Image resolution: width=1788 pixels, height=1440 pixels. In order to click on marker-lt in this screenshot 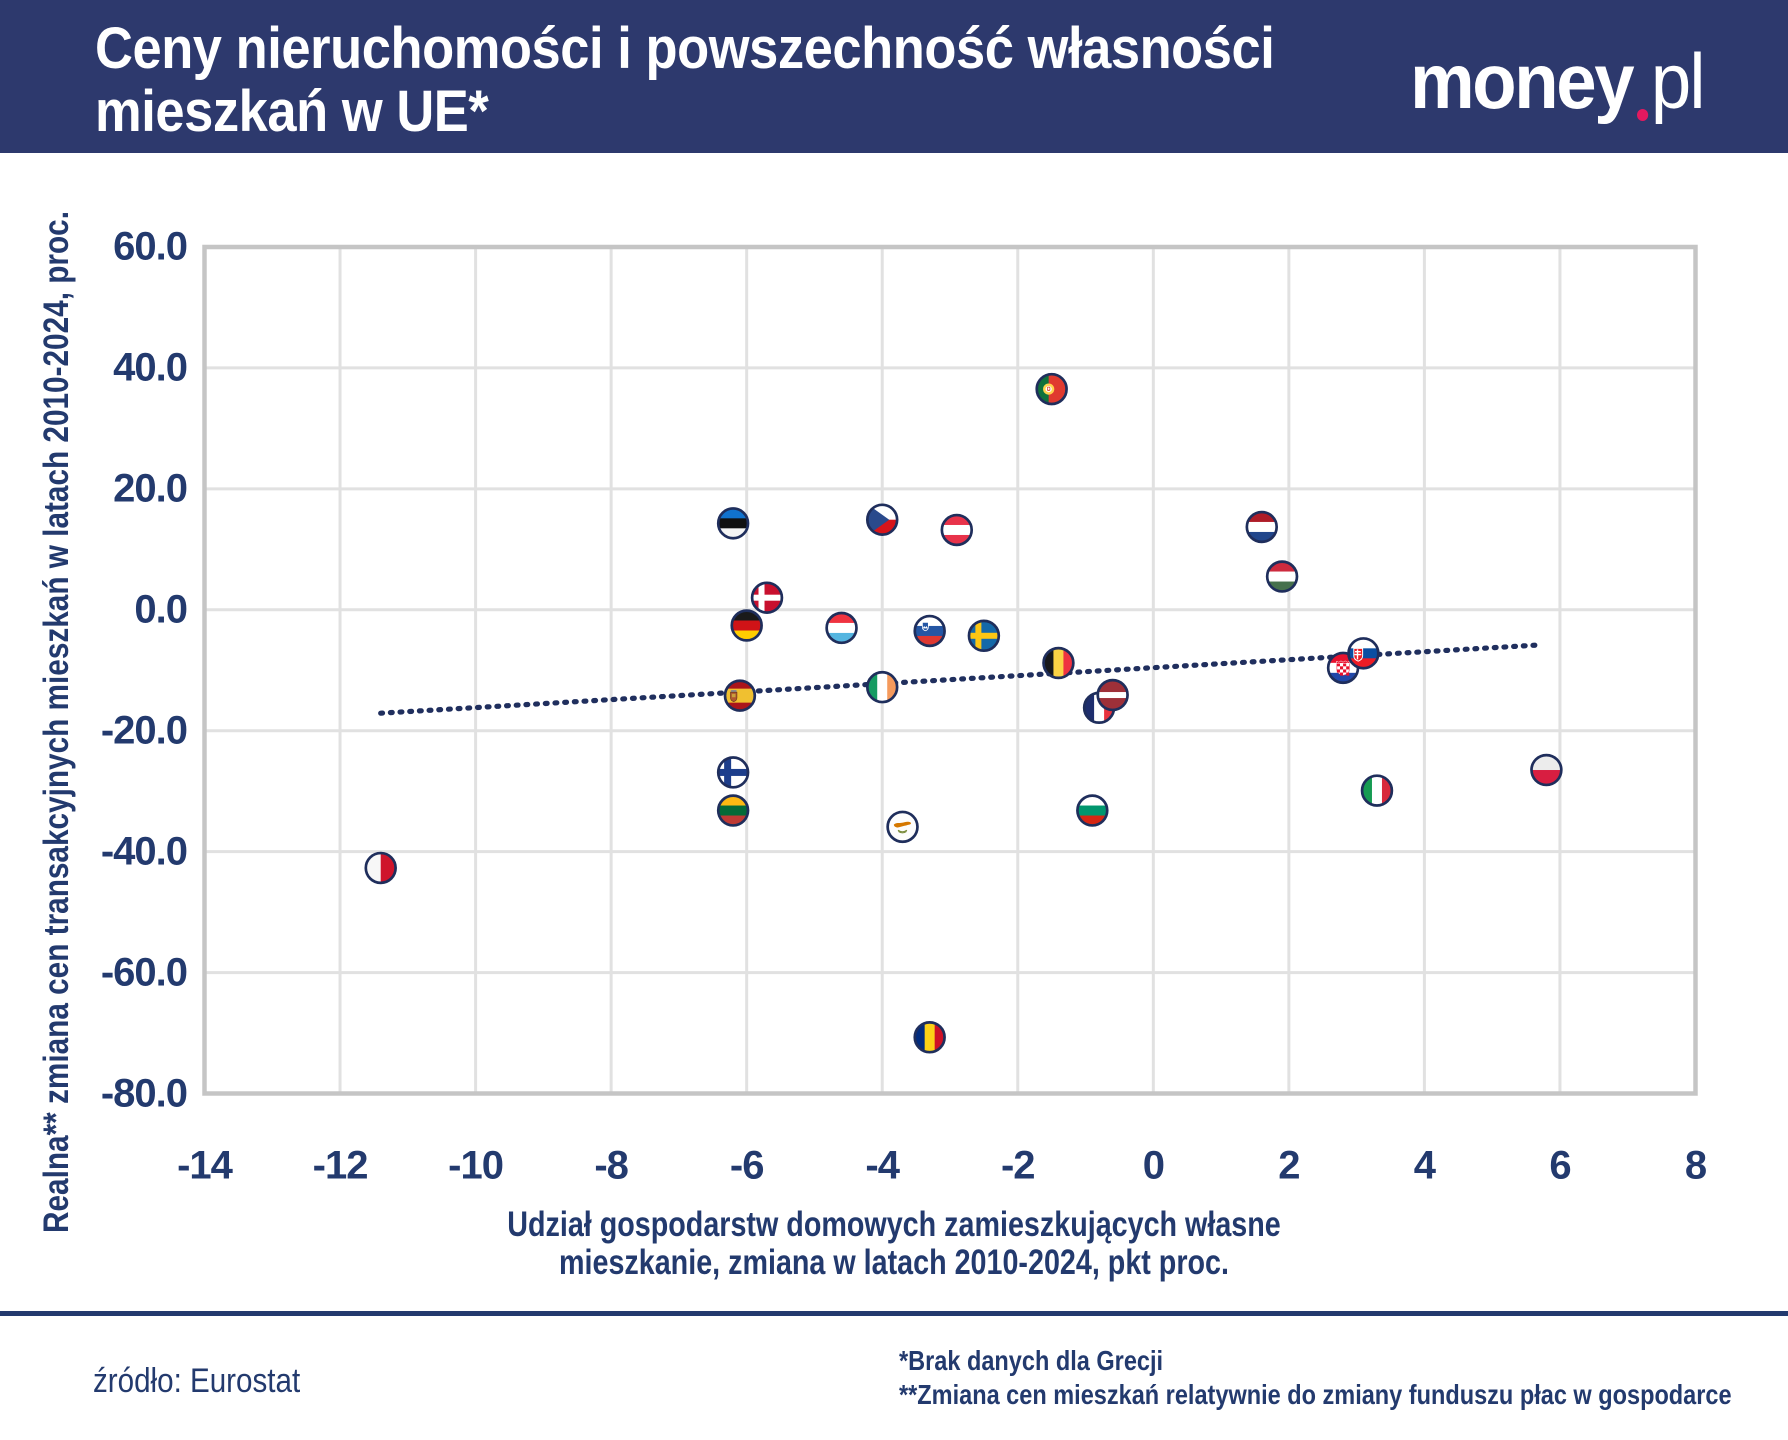, I will do `click(733, 810)`.